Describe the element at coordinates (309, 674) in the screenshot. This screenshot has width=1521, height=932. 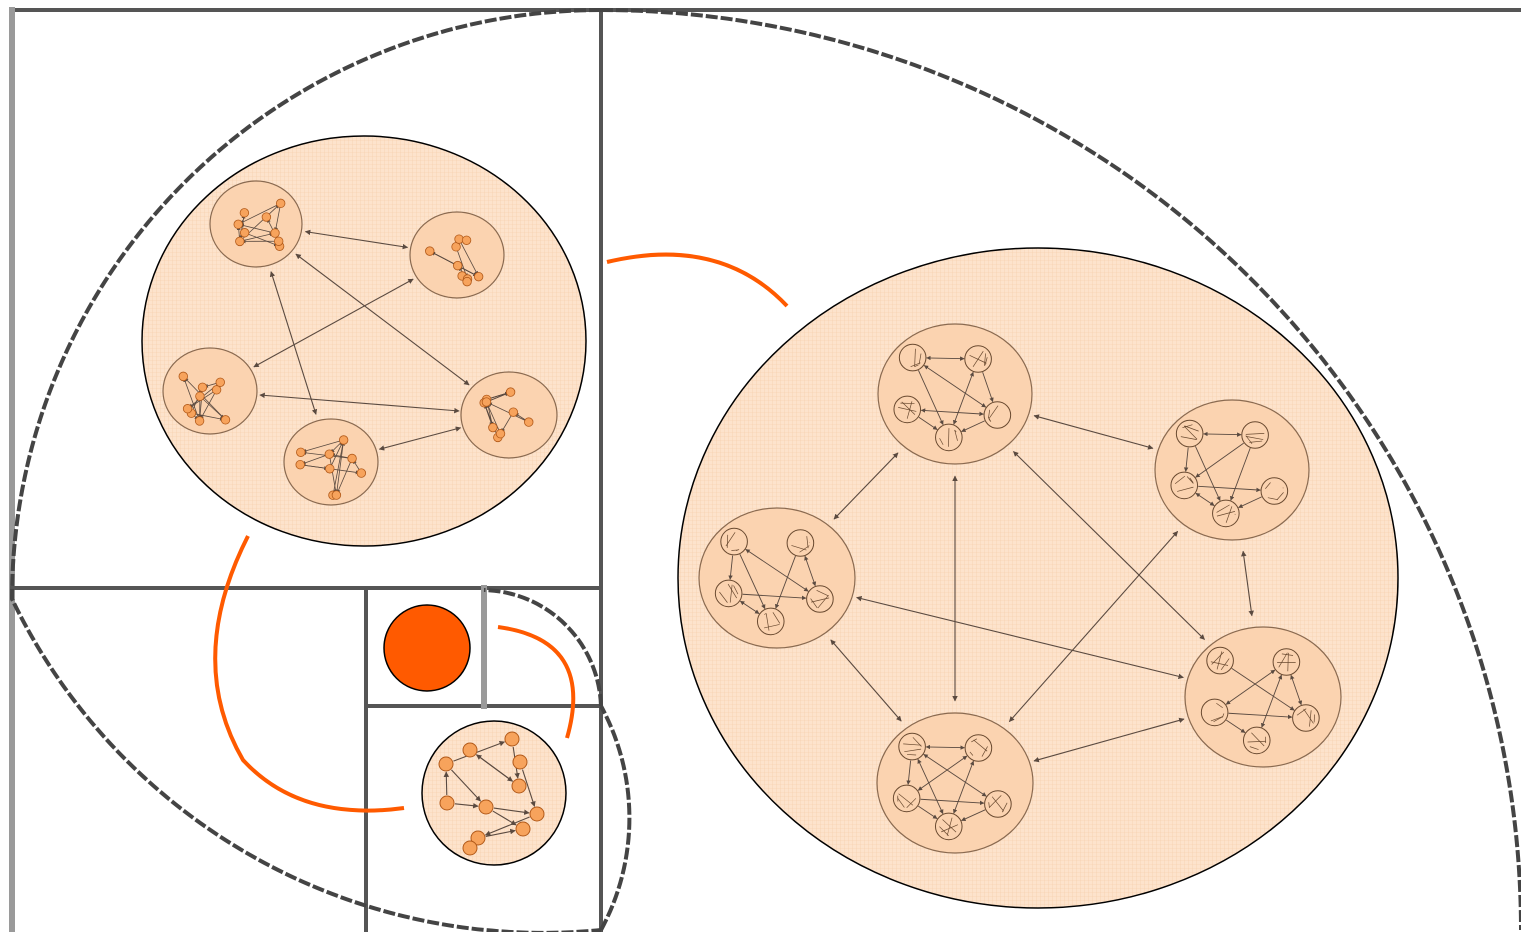
I see `connector-small-to-medium` at that location.